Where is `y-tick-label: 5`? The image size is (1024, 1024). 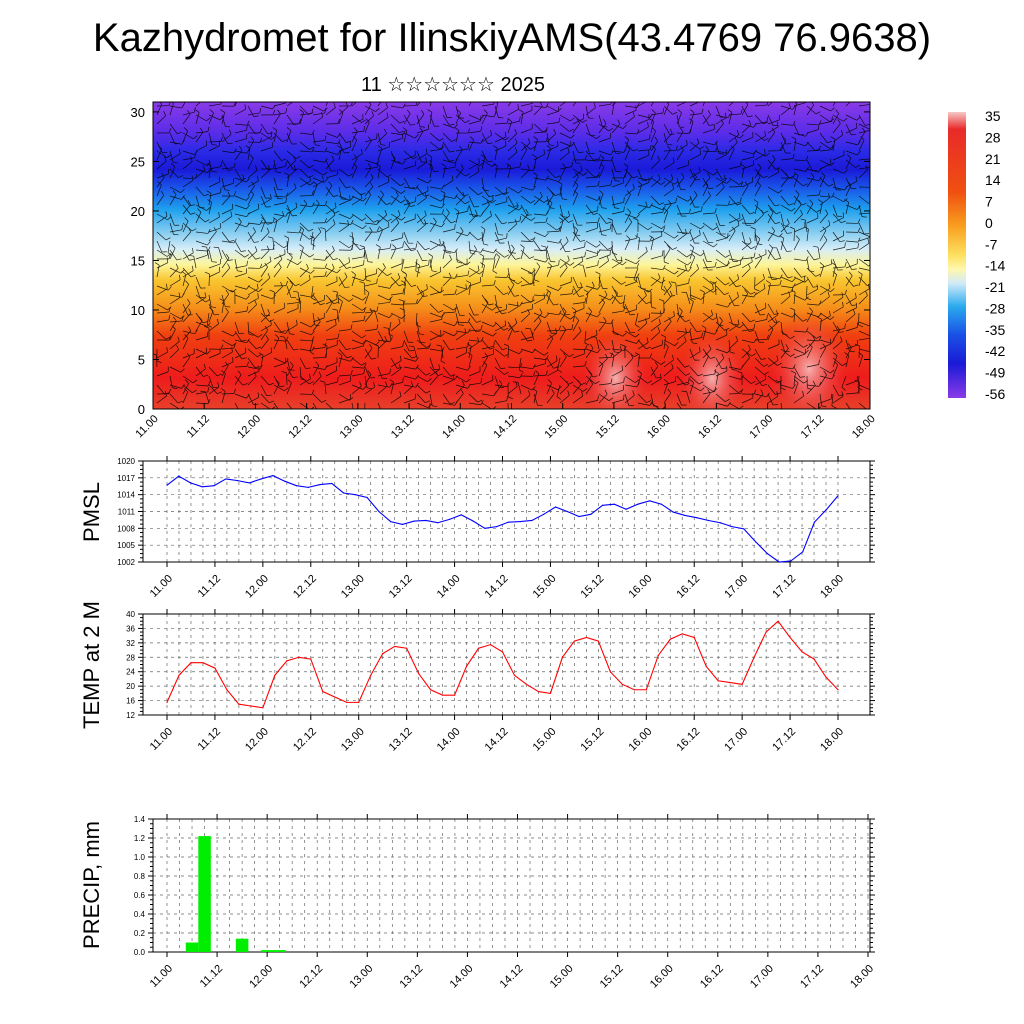
y-tick-label: 5 is located at coordinates (141, 359).